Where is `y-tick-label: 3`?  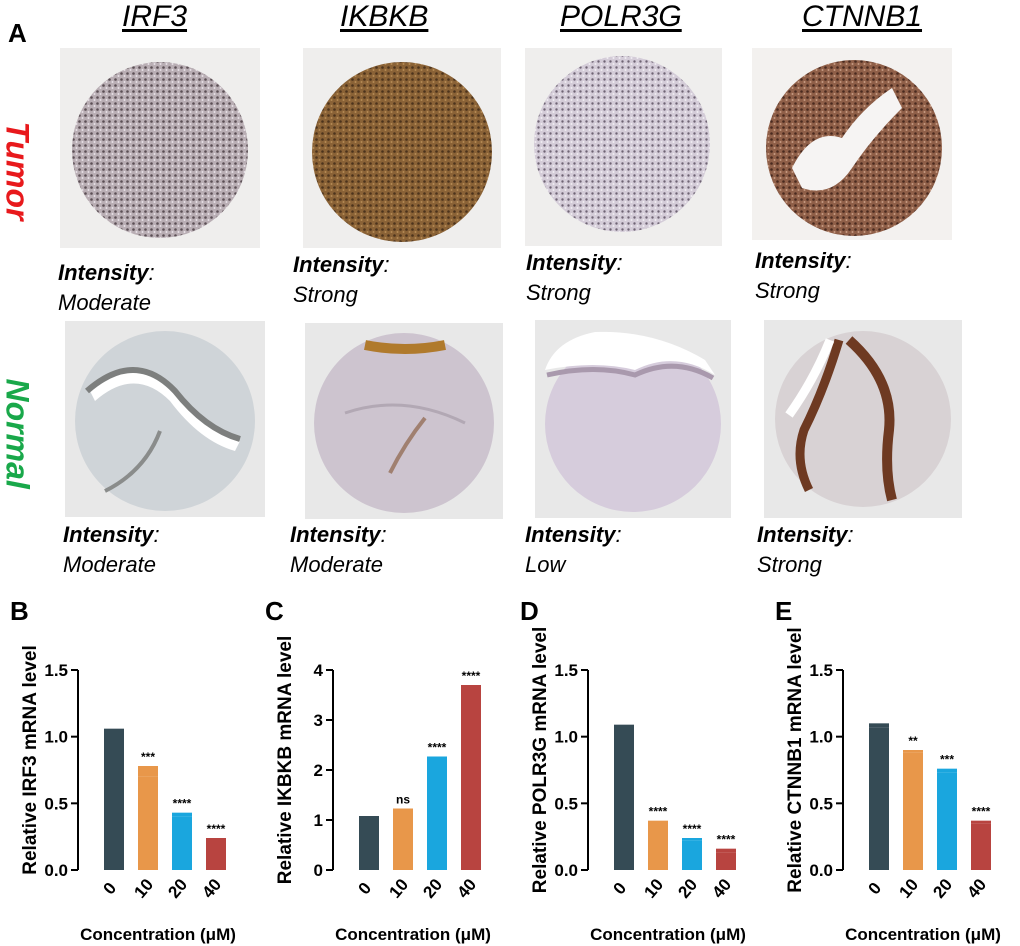 y-tick-label: 3 is located at coordinates (318, 720).